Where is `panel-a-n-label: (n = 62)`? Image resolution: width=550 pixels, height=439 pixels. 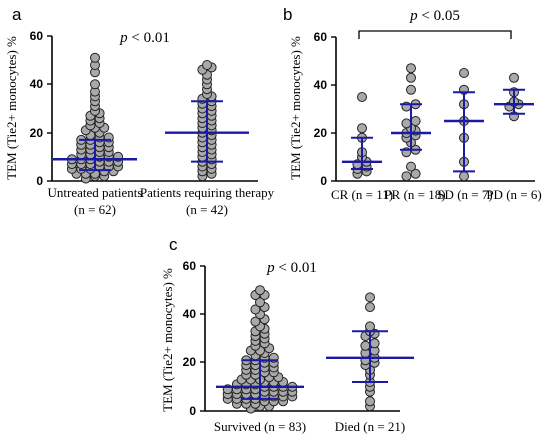
panel-a-n-label: (n = 62) is located at coordinates (95, 209).